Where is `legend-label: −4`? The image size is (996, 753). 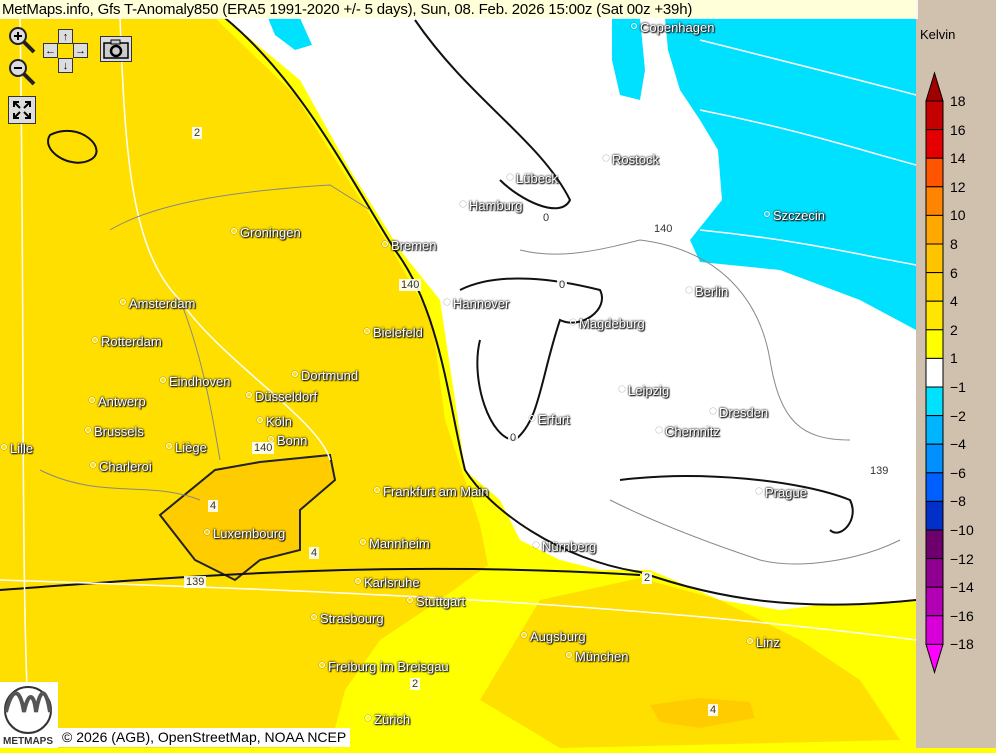
legend-label: −4 is located at coordinates (958, 444).